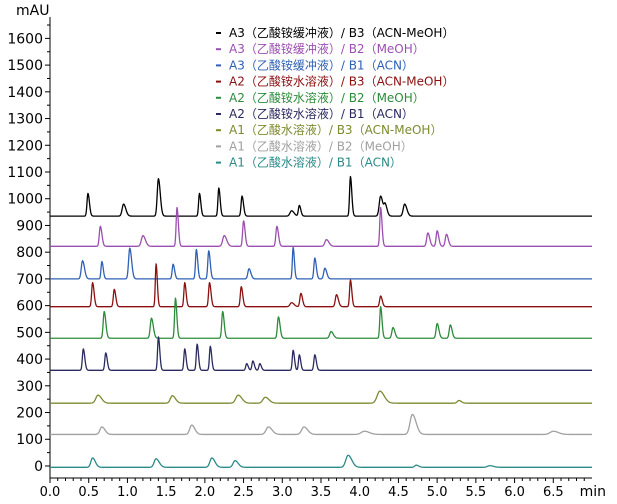  What do you see at coordinates (359, 492) in the screenshot?
I see `x-tick-label: 4.0` at bounding box center [359, 492].